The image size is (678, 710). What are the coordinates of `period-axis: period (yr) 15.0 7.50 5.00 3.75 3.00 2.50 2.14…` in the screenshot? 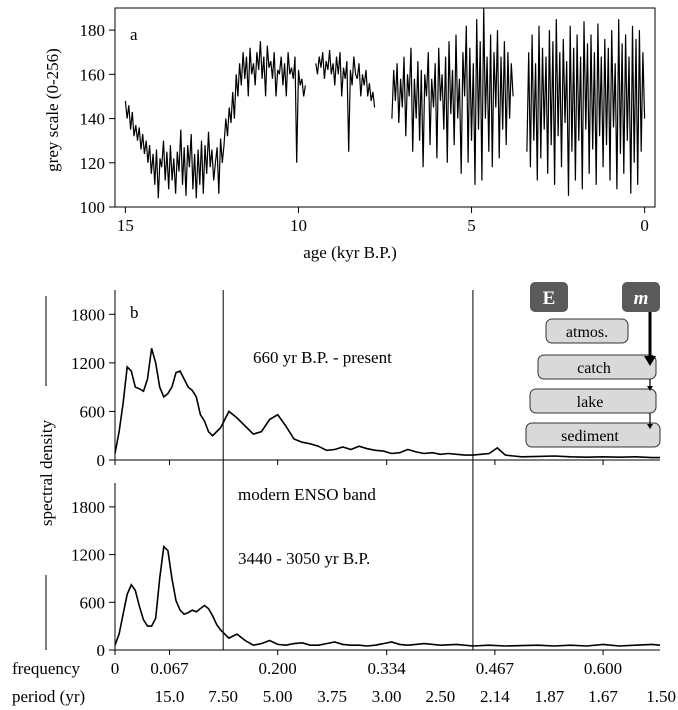 It's located at (344, 696).